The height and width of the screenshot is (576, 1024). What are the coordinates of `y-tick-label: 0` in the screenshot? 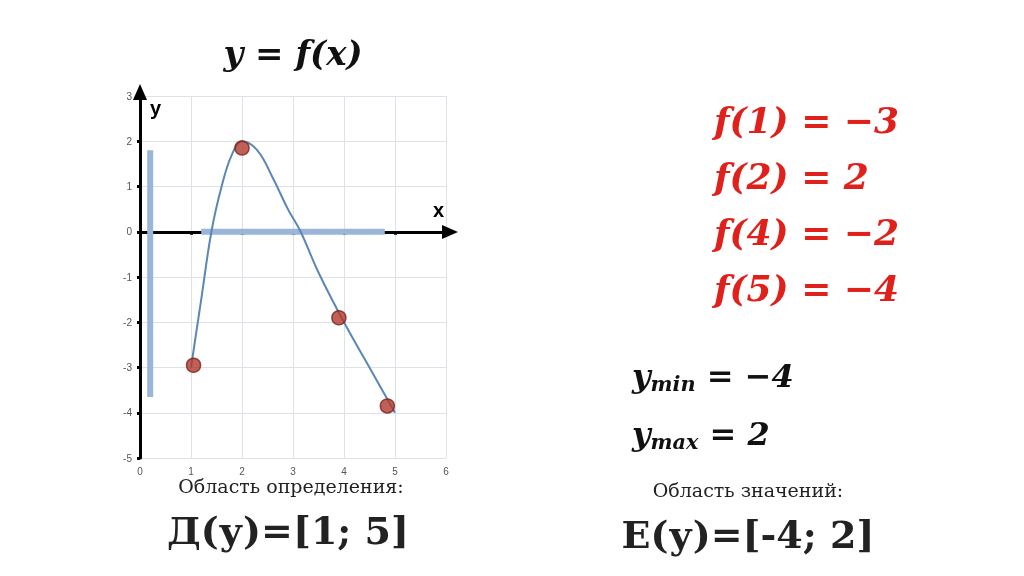 It's located at (129, 232).